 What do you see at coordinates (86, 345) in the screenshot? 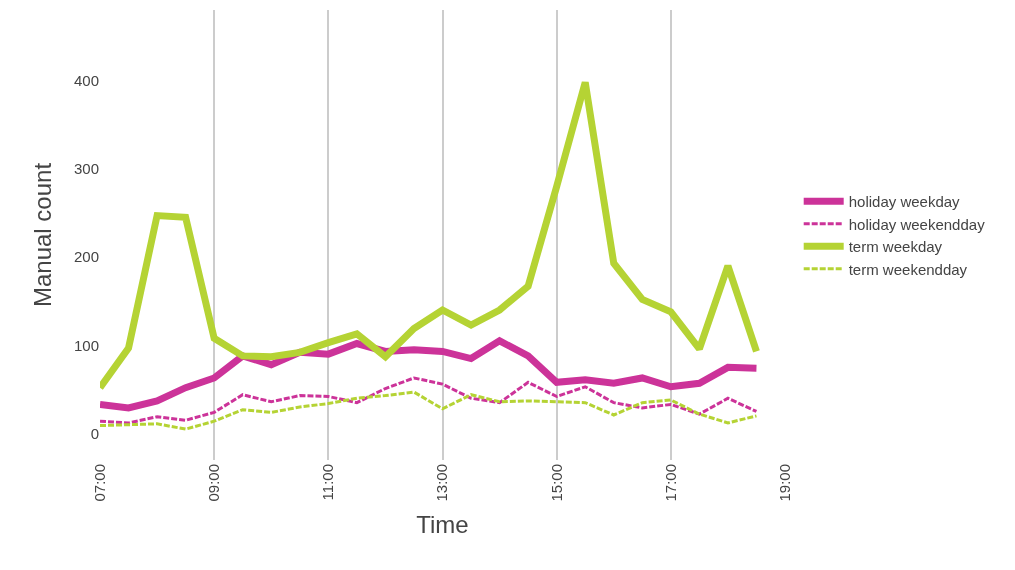
I see `y-tick-label: 100` at bounding box center [86, 345].